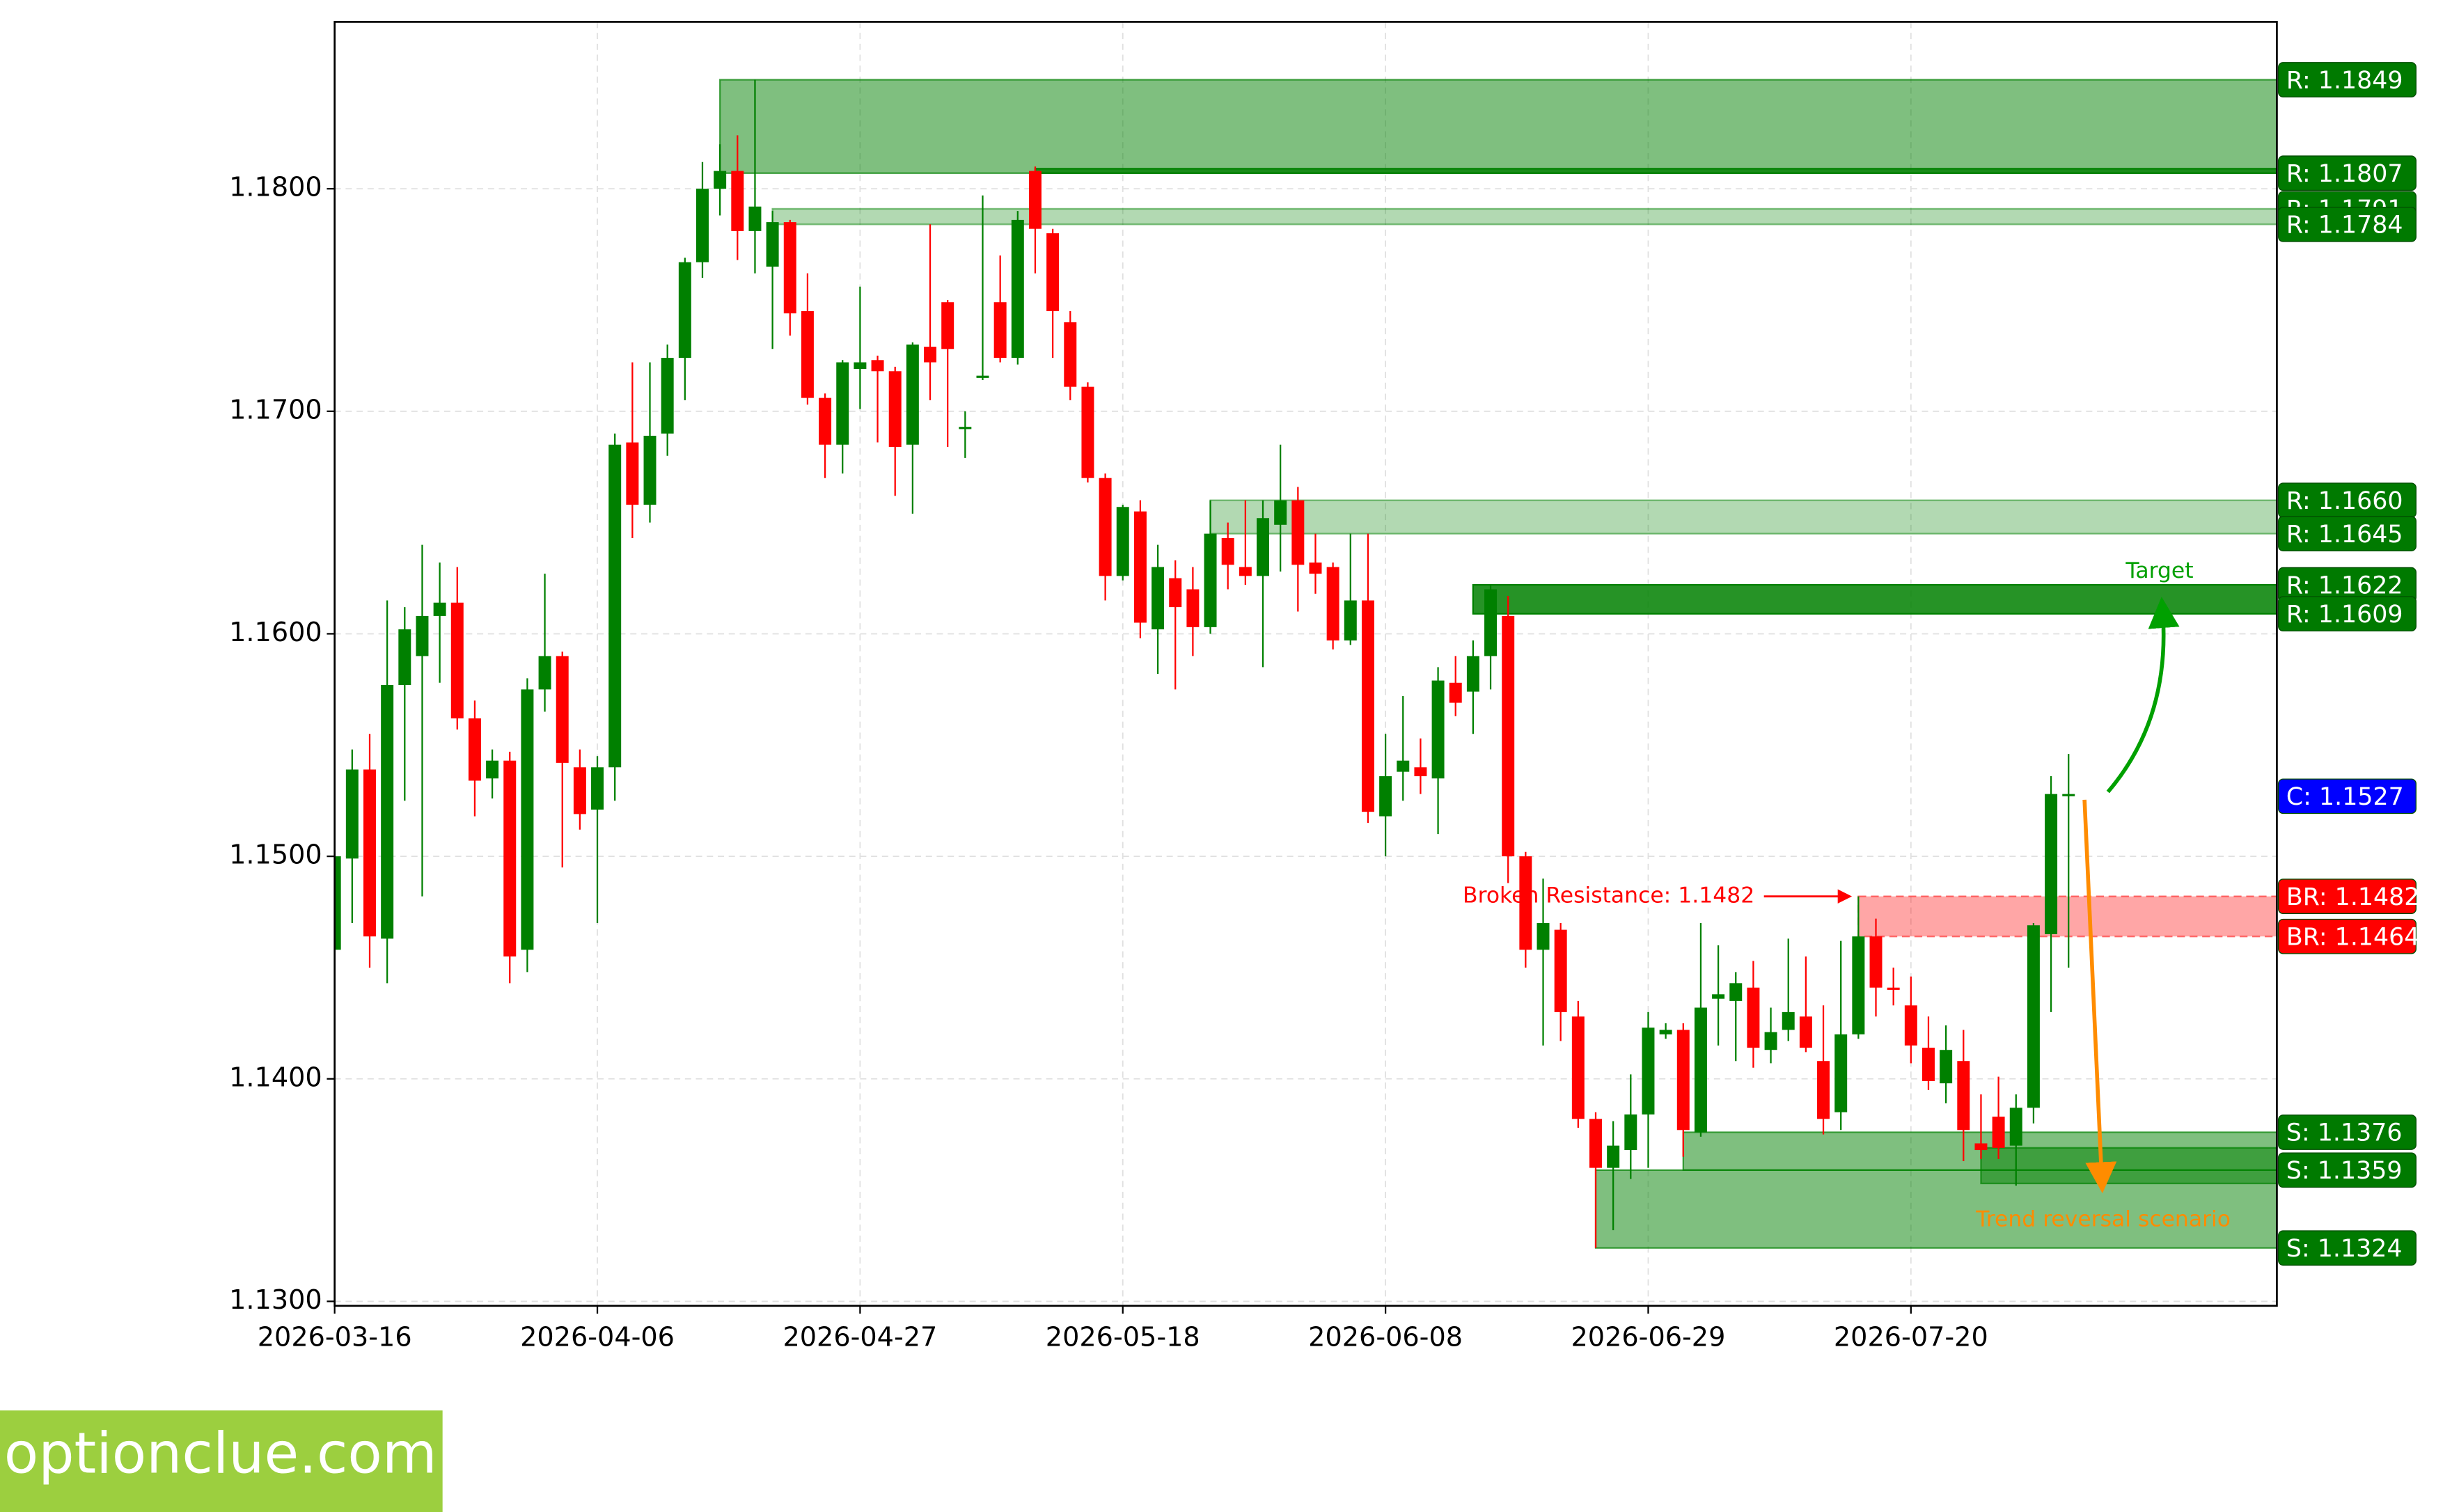 This screenshot has width=2452, height=1512. I want to click on level-label: R: 1.1784, so click(2344, 225).